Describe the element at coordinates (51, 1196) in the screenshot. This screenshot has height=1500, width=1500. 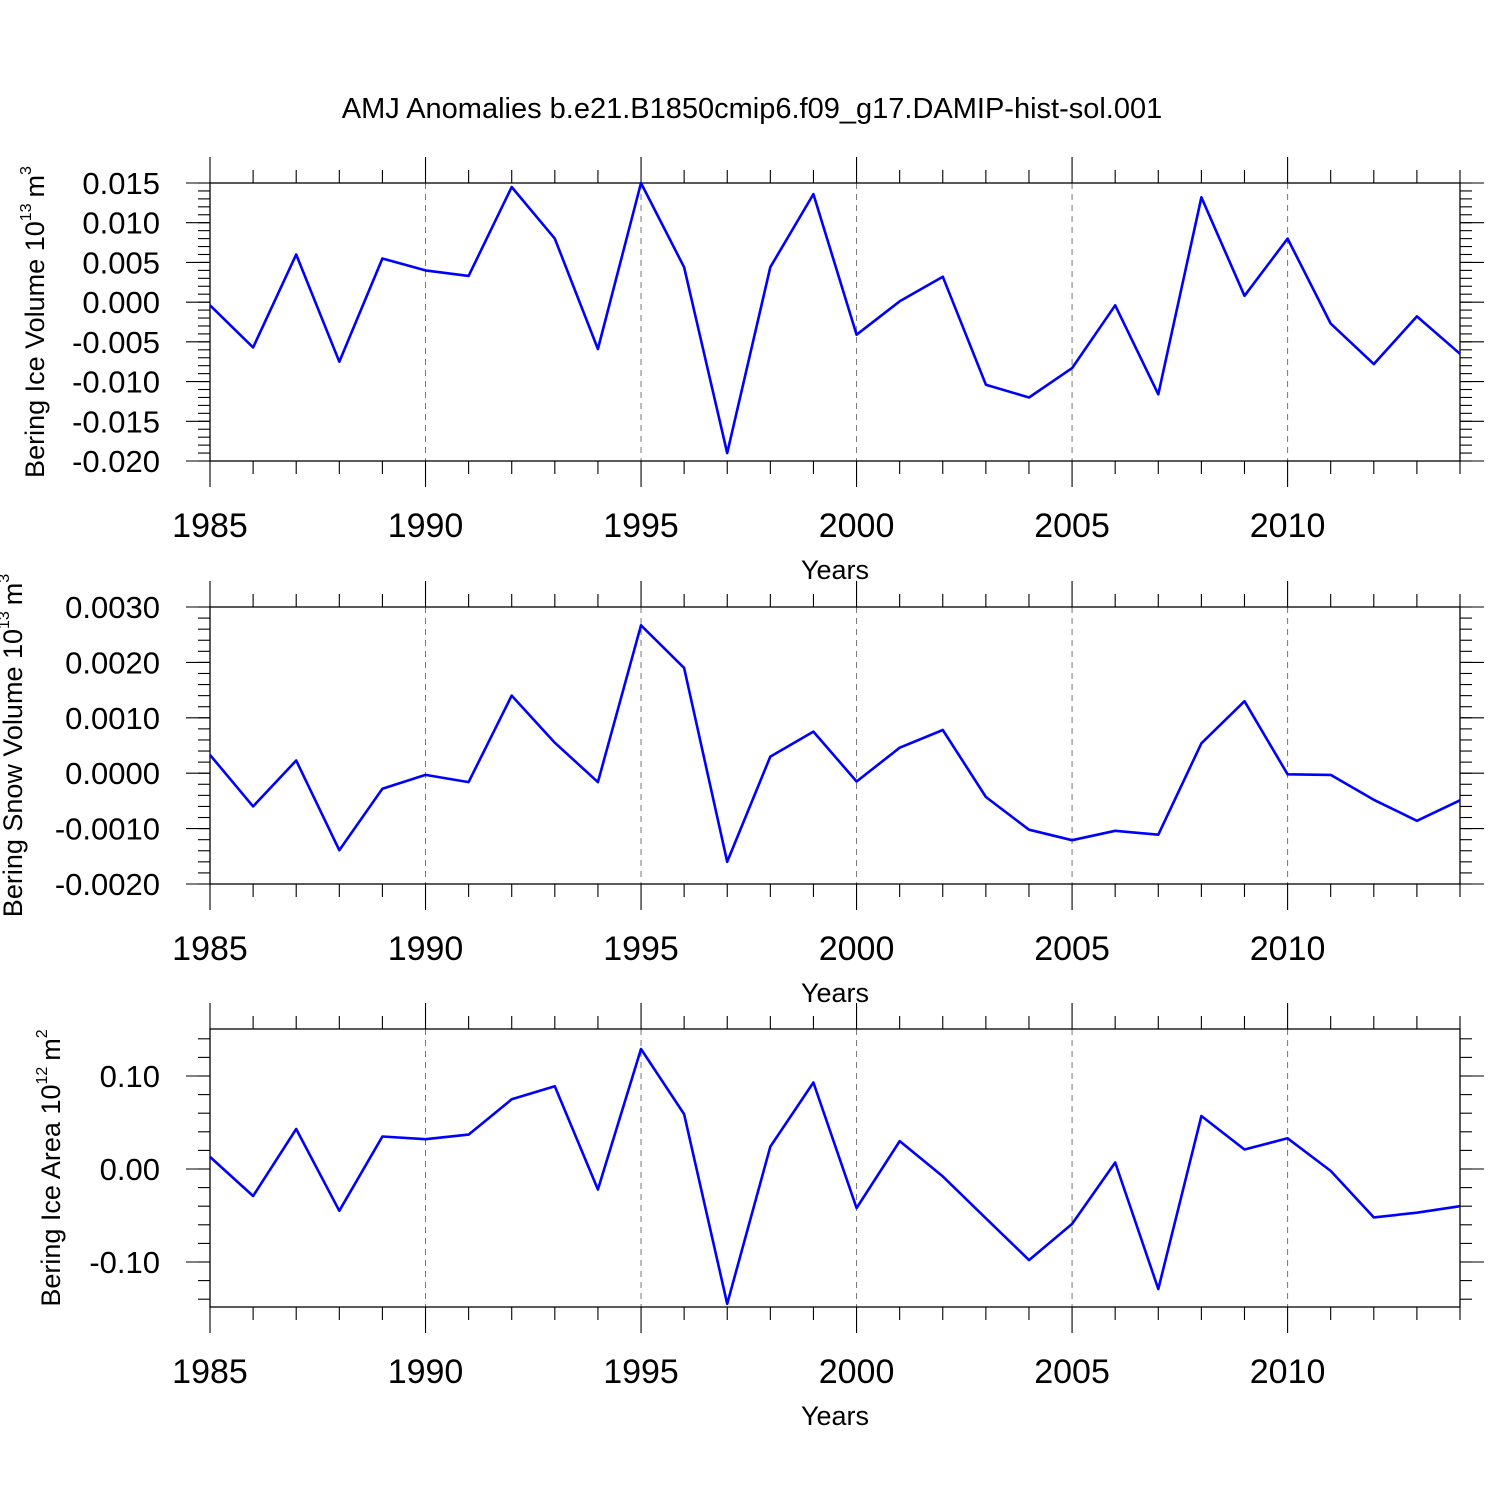
I see `ylabel-text: Bering Ice Area 10` at that location.